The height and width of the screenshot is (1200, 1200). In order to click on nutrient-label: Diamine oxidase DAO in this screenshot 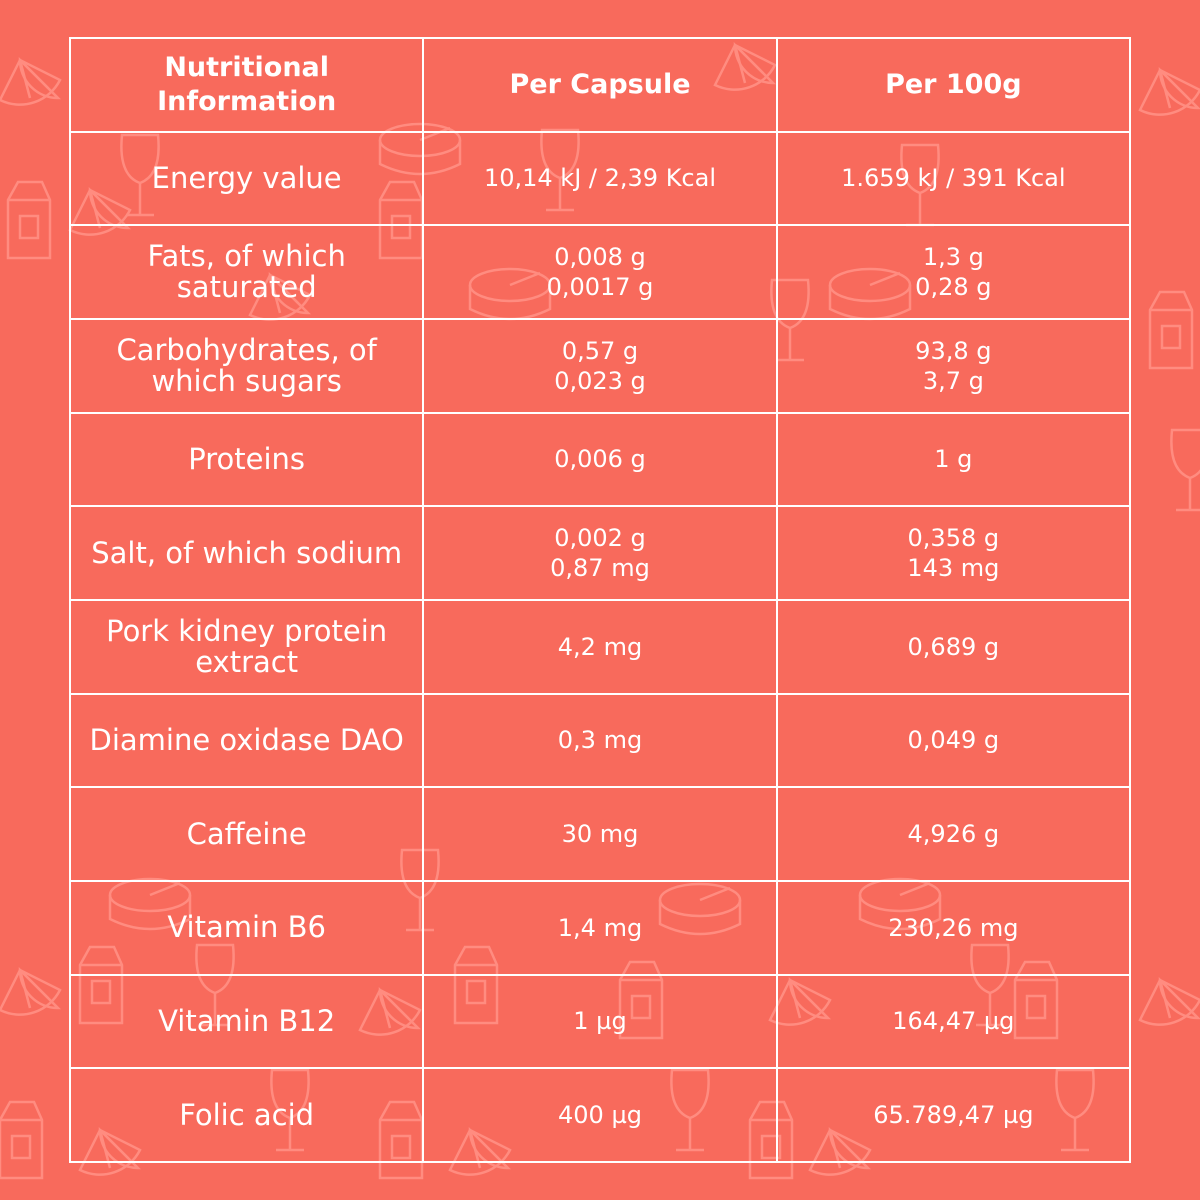, I will do `click(246, 740)`.